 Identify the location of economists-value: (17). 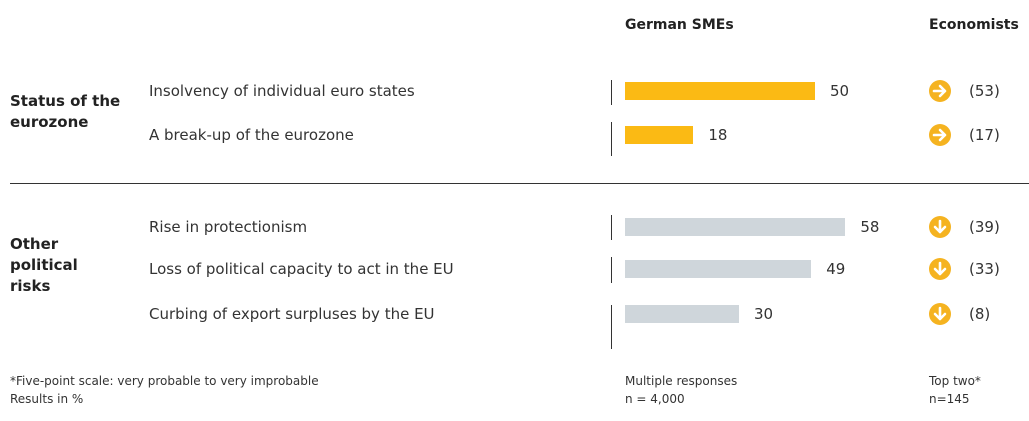
(984, 135).